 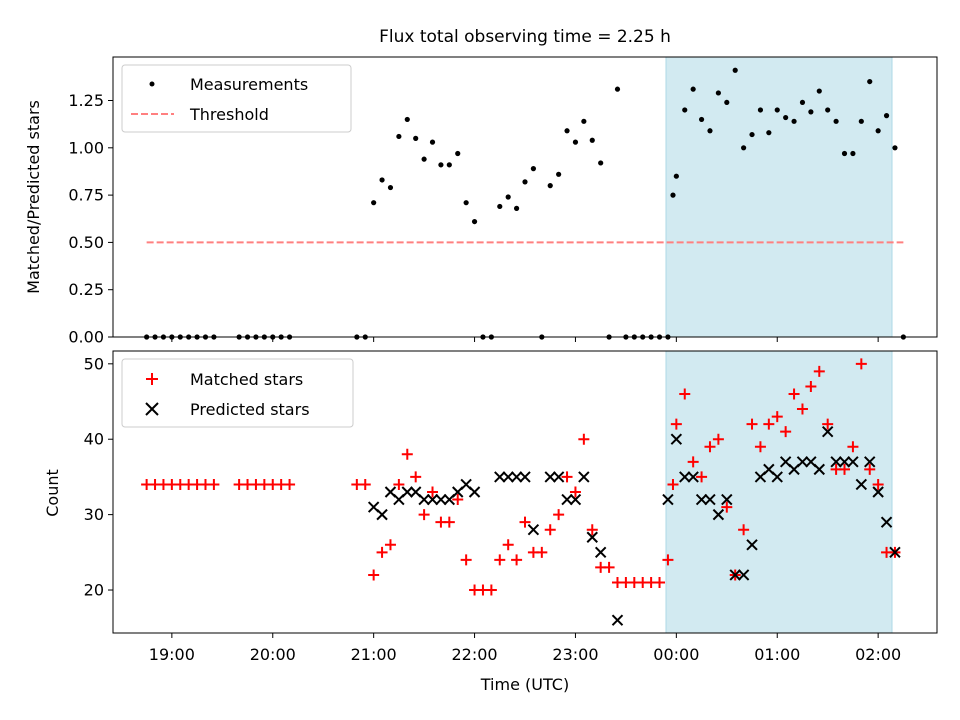 I want to click on ratio-y-tick-label: 1.25, so click(x=86, y=100).